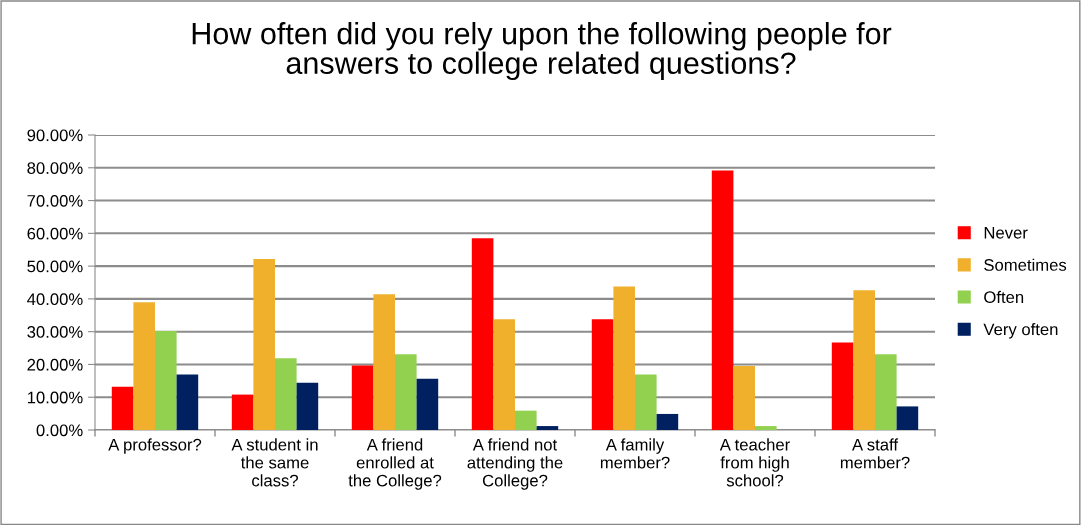  What do you see at coordinates (515, 464) in the screenshot?
I see `x-tick-label: A friend not attending the College?` at bounding box center [515, 464].